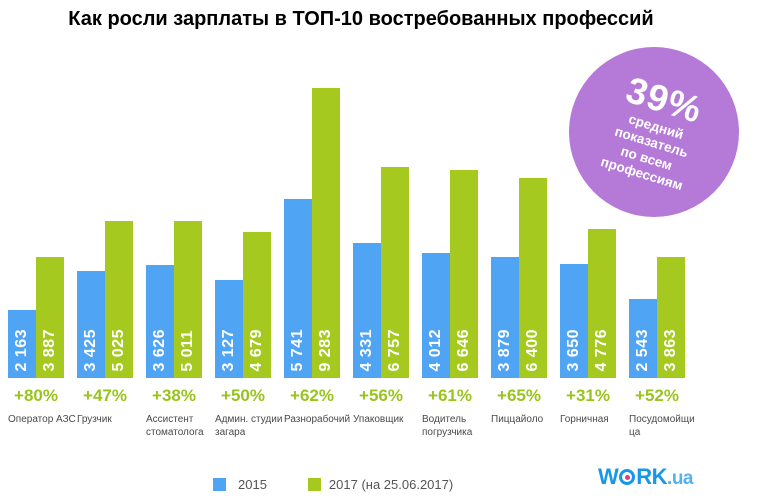  Describe the element at coordinates (228, 350) in the screenshot. I see `bar-value-label: 3 127` at that location.